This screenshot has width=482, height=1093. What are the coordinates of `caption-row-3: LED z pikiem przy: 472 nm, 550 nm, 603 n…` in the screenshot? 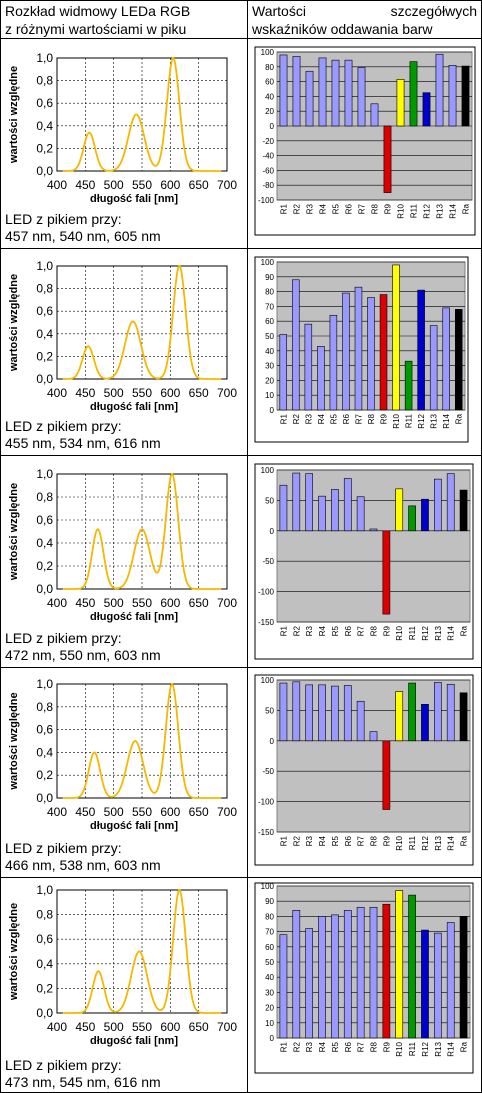 It's located at (83, 647).